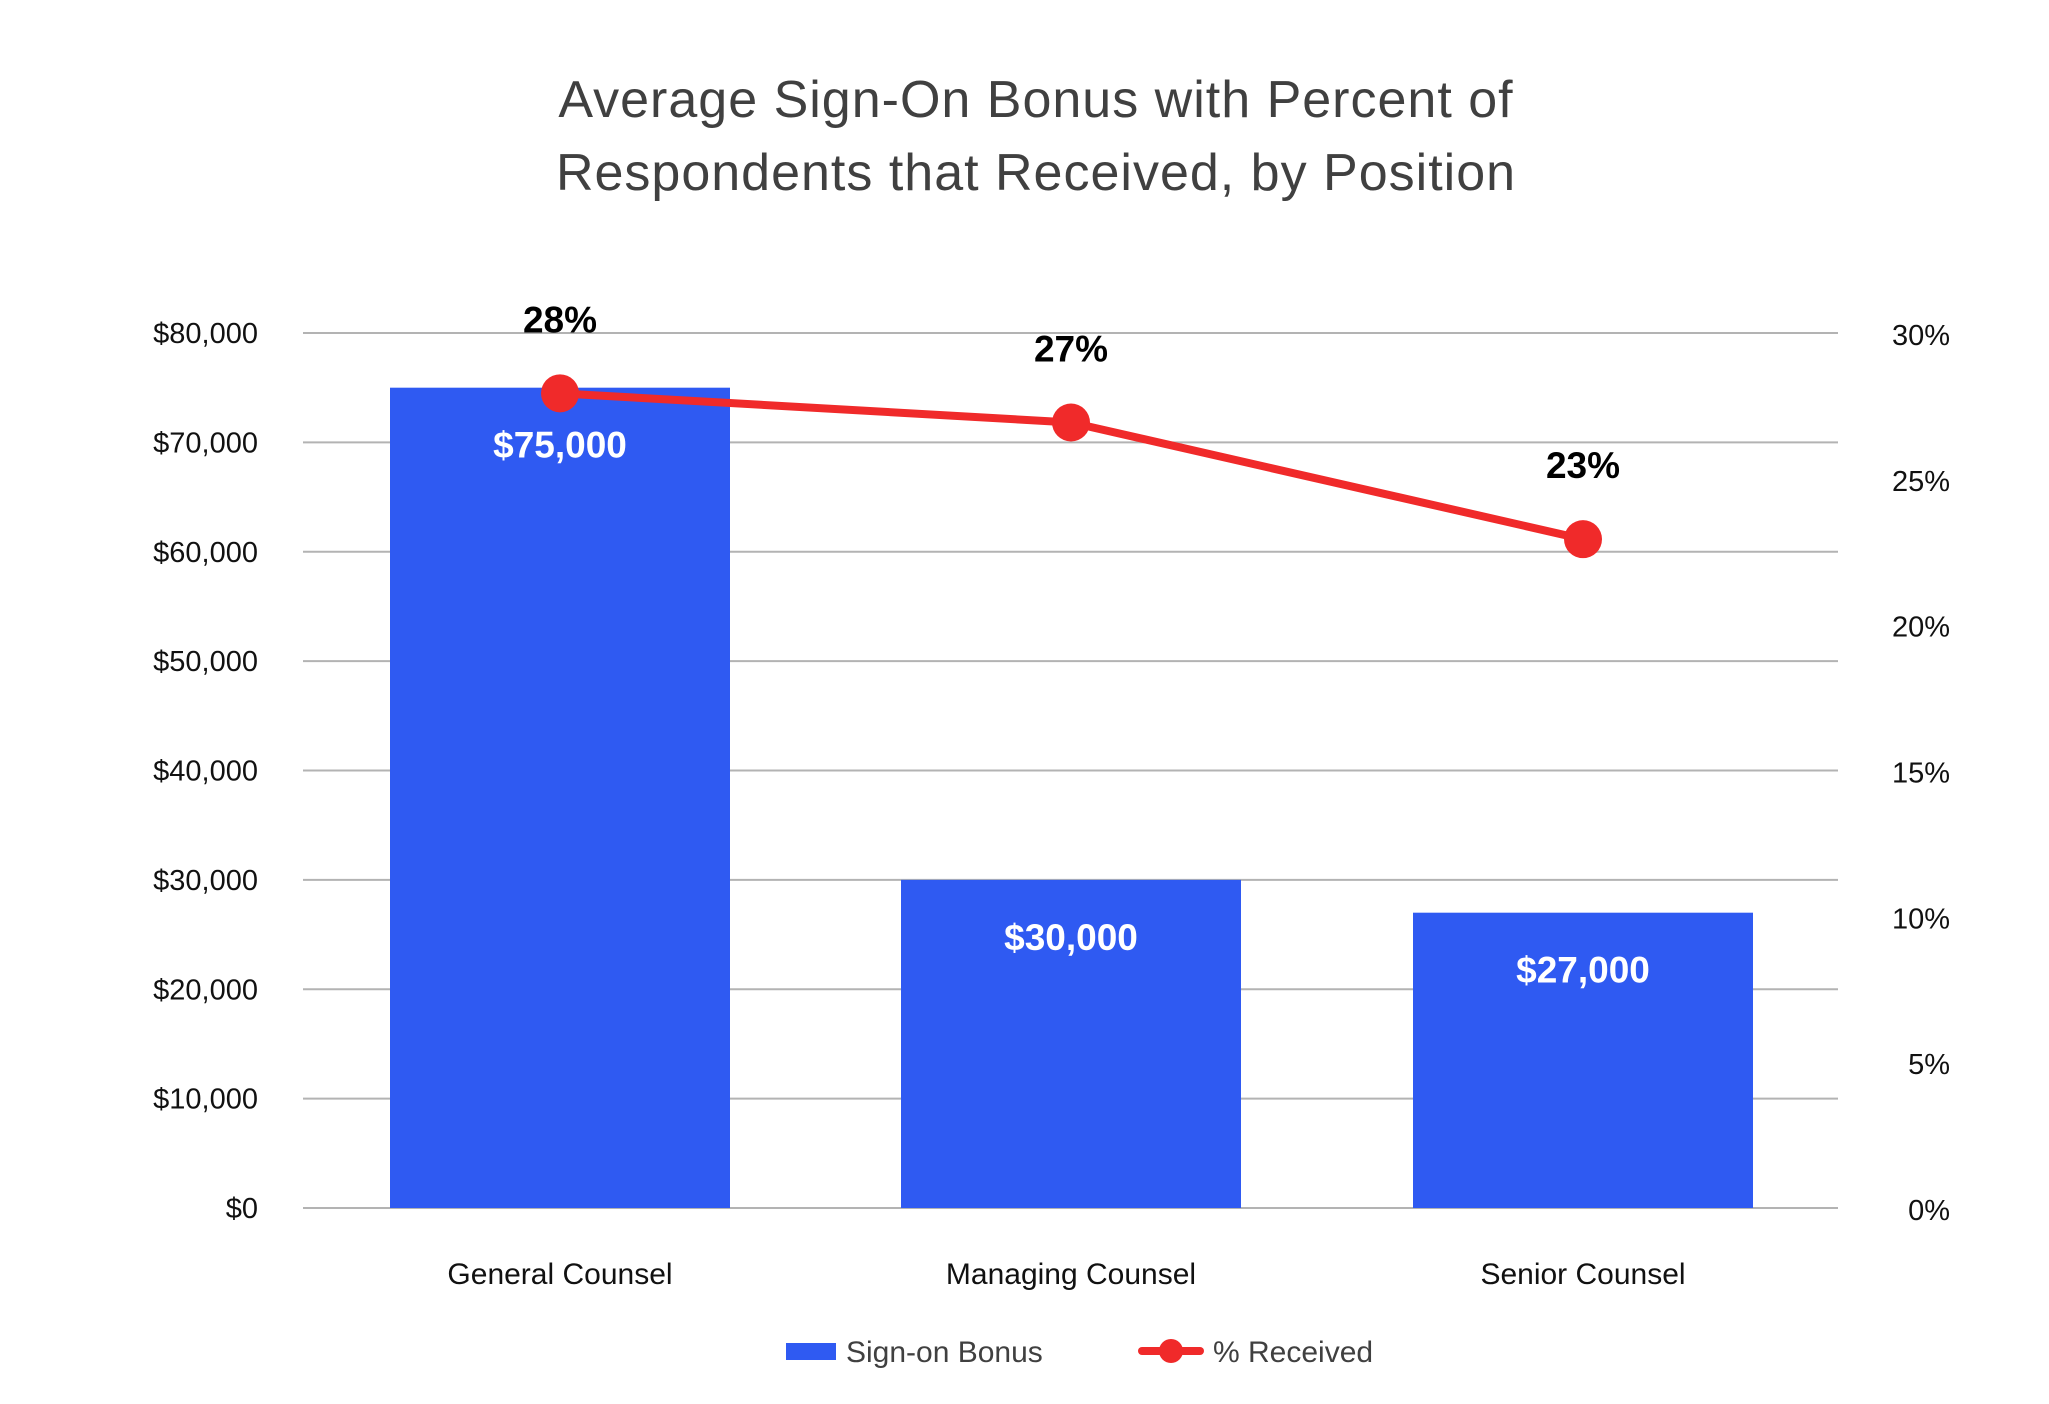 This screenshot has height=1404, width=2049. I want to click on y-right-tick-label: 30%, so click(1921, 336).